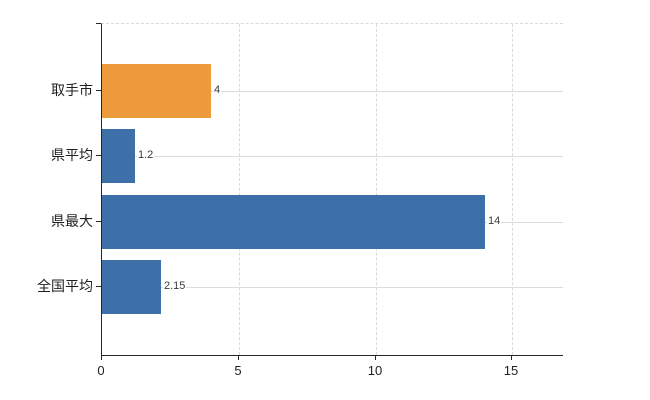  What do you see at coordinates (494, 221) in the screenshot?
I see `bar-value-label: 14` at bounding box center [494, 221].